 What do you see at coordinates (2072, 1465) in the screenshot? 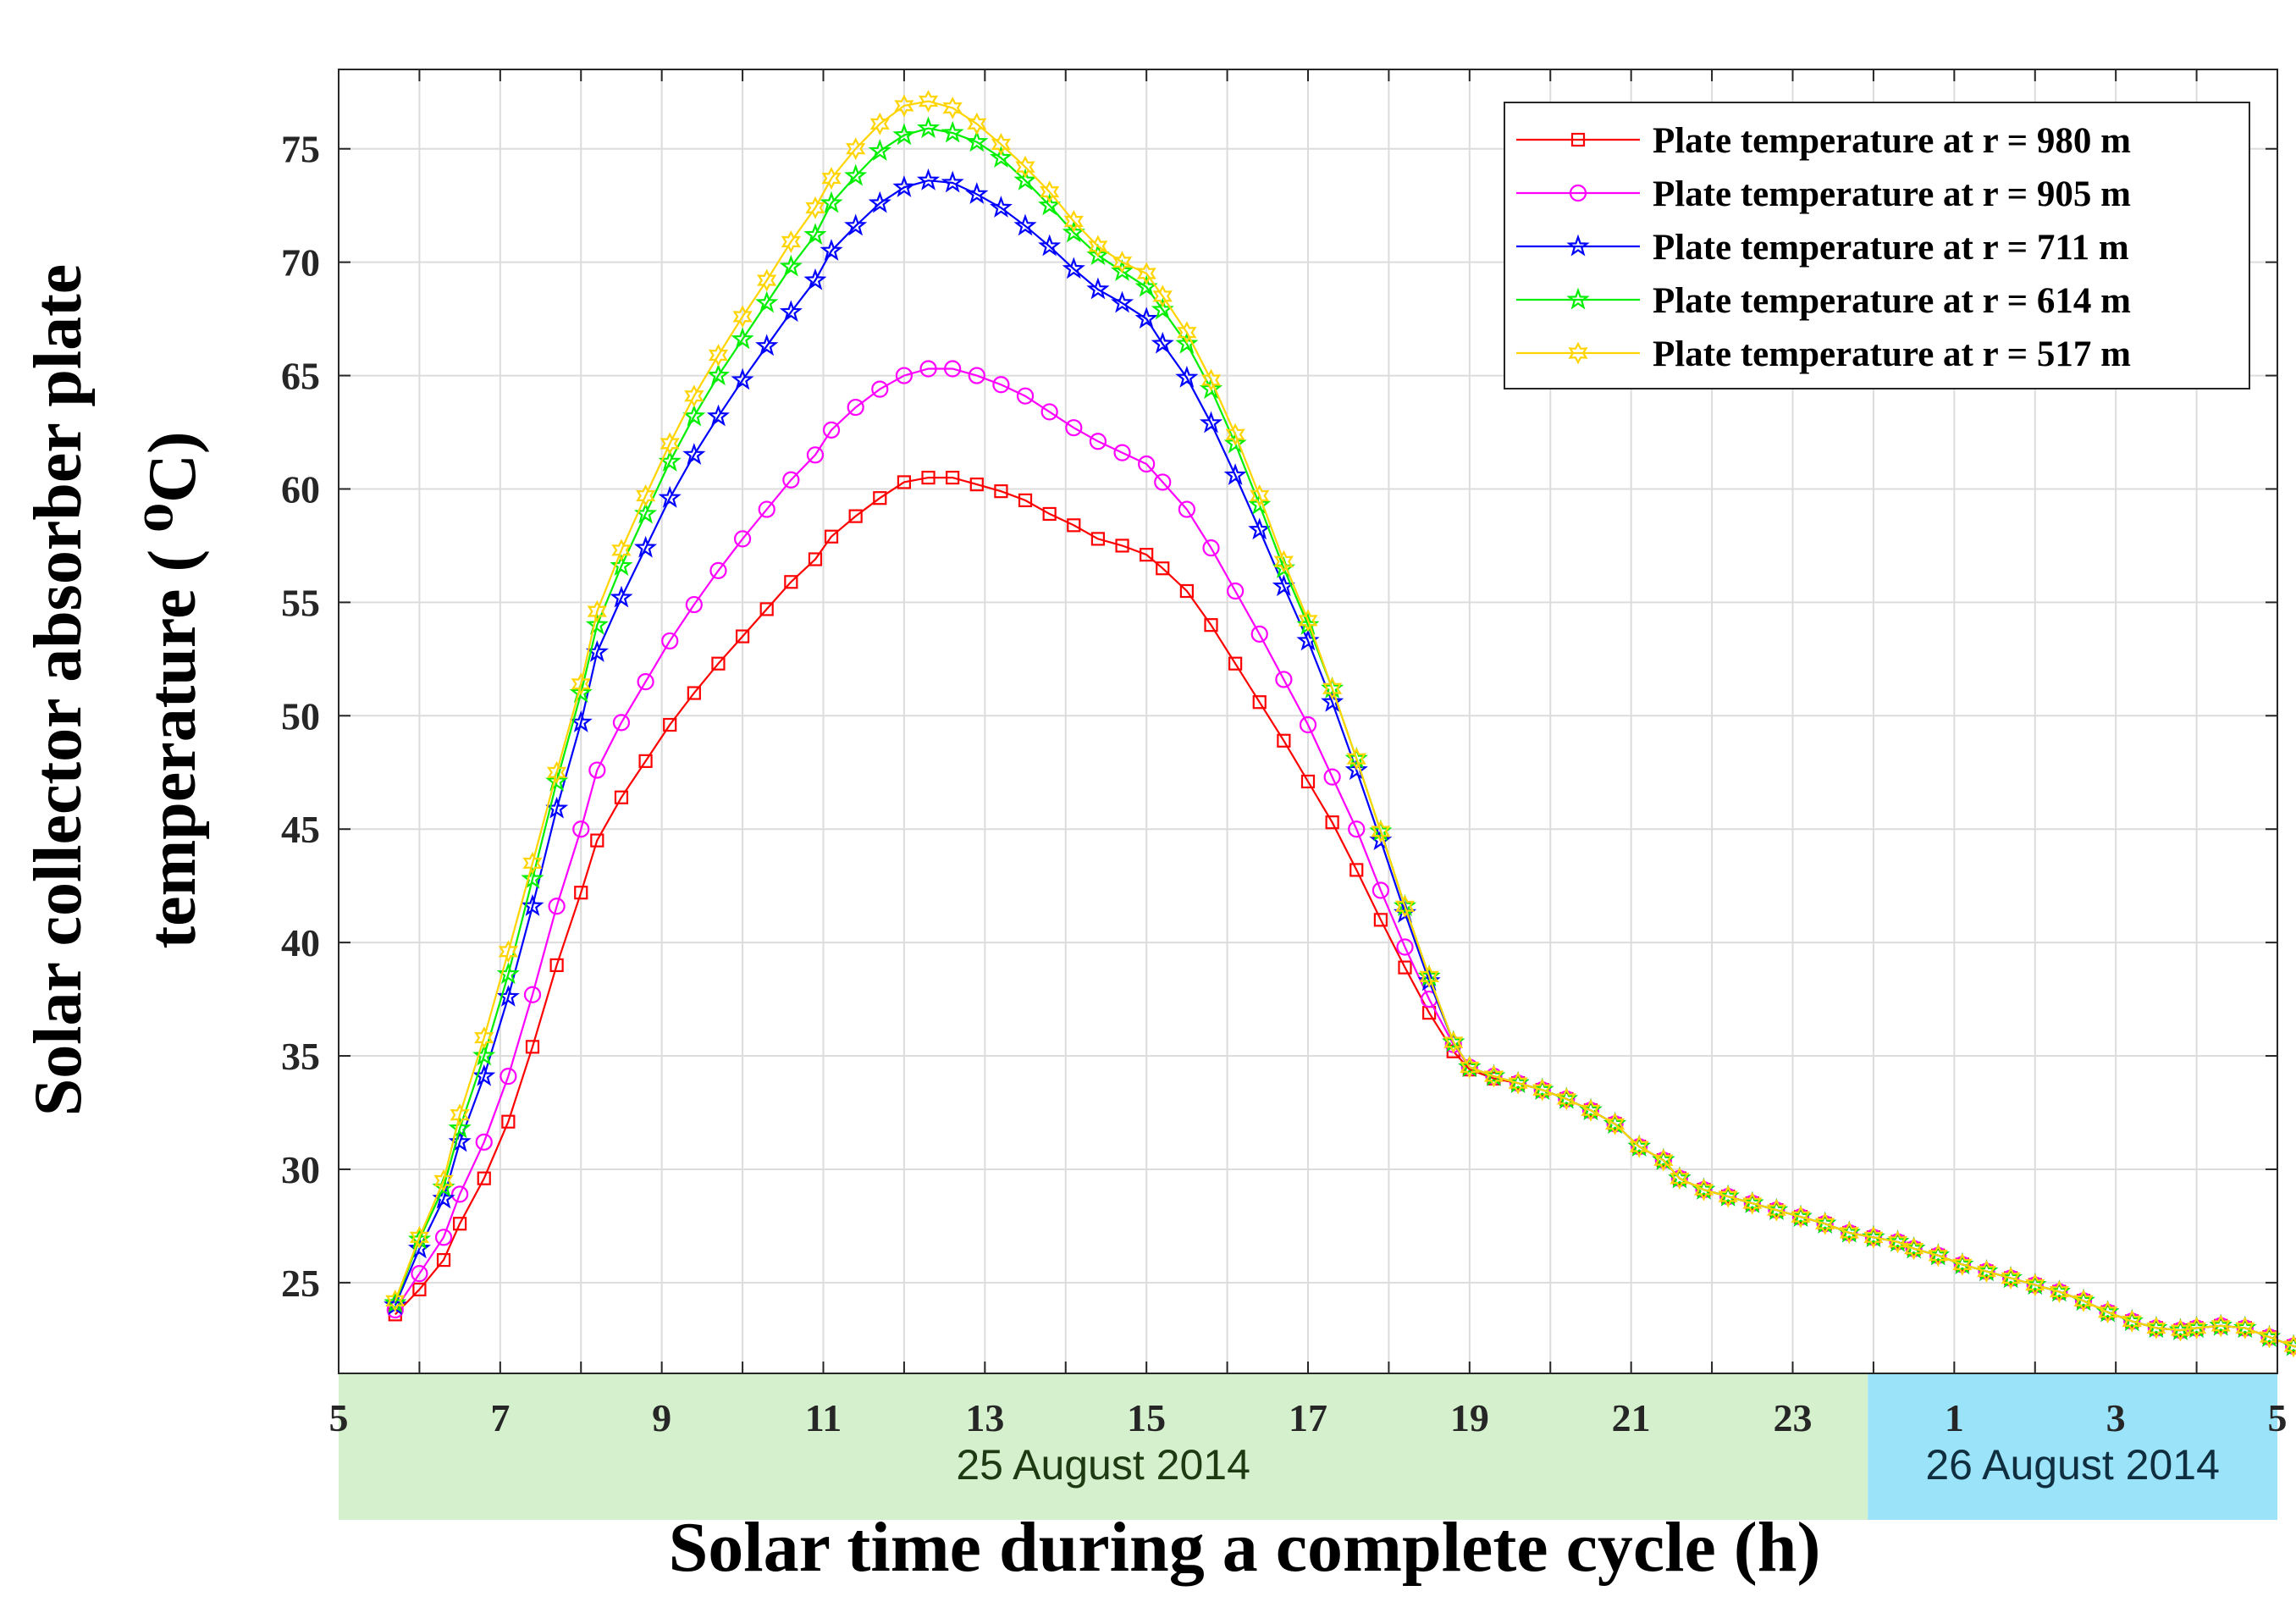
I see `day-band-label-2: 26 August 2014` at bounding box center [2072, 1465].